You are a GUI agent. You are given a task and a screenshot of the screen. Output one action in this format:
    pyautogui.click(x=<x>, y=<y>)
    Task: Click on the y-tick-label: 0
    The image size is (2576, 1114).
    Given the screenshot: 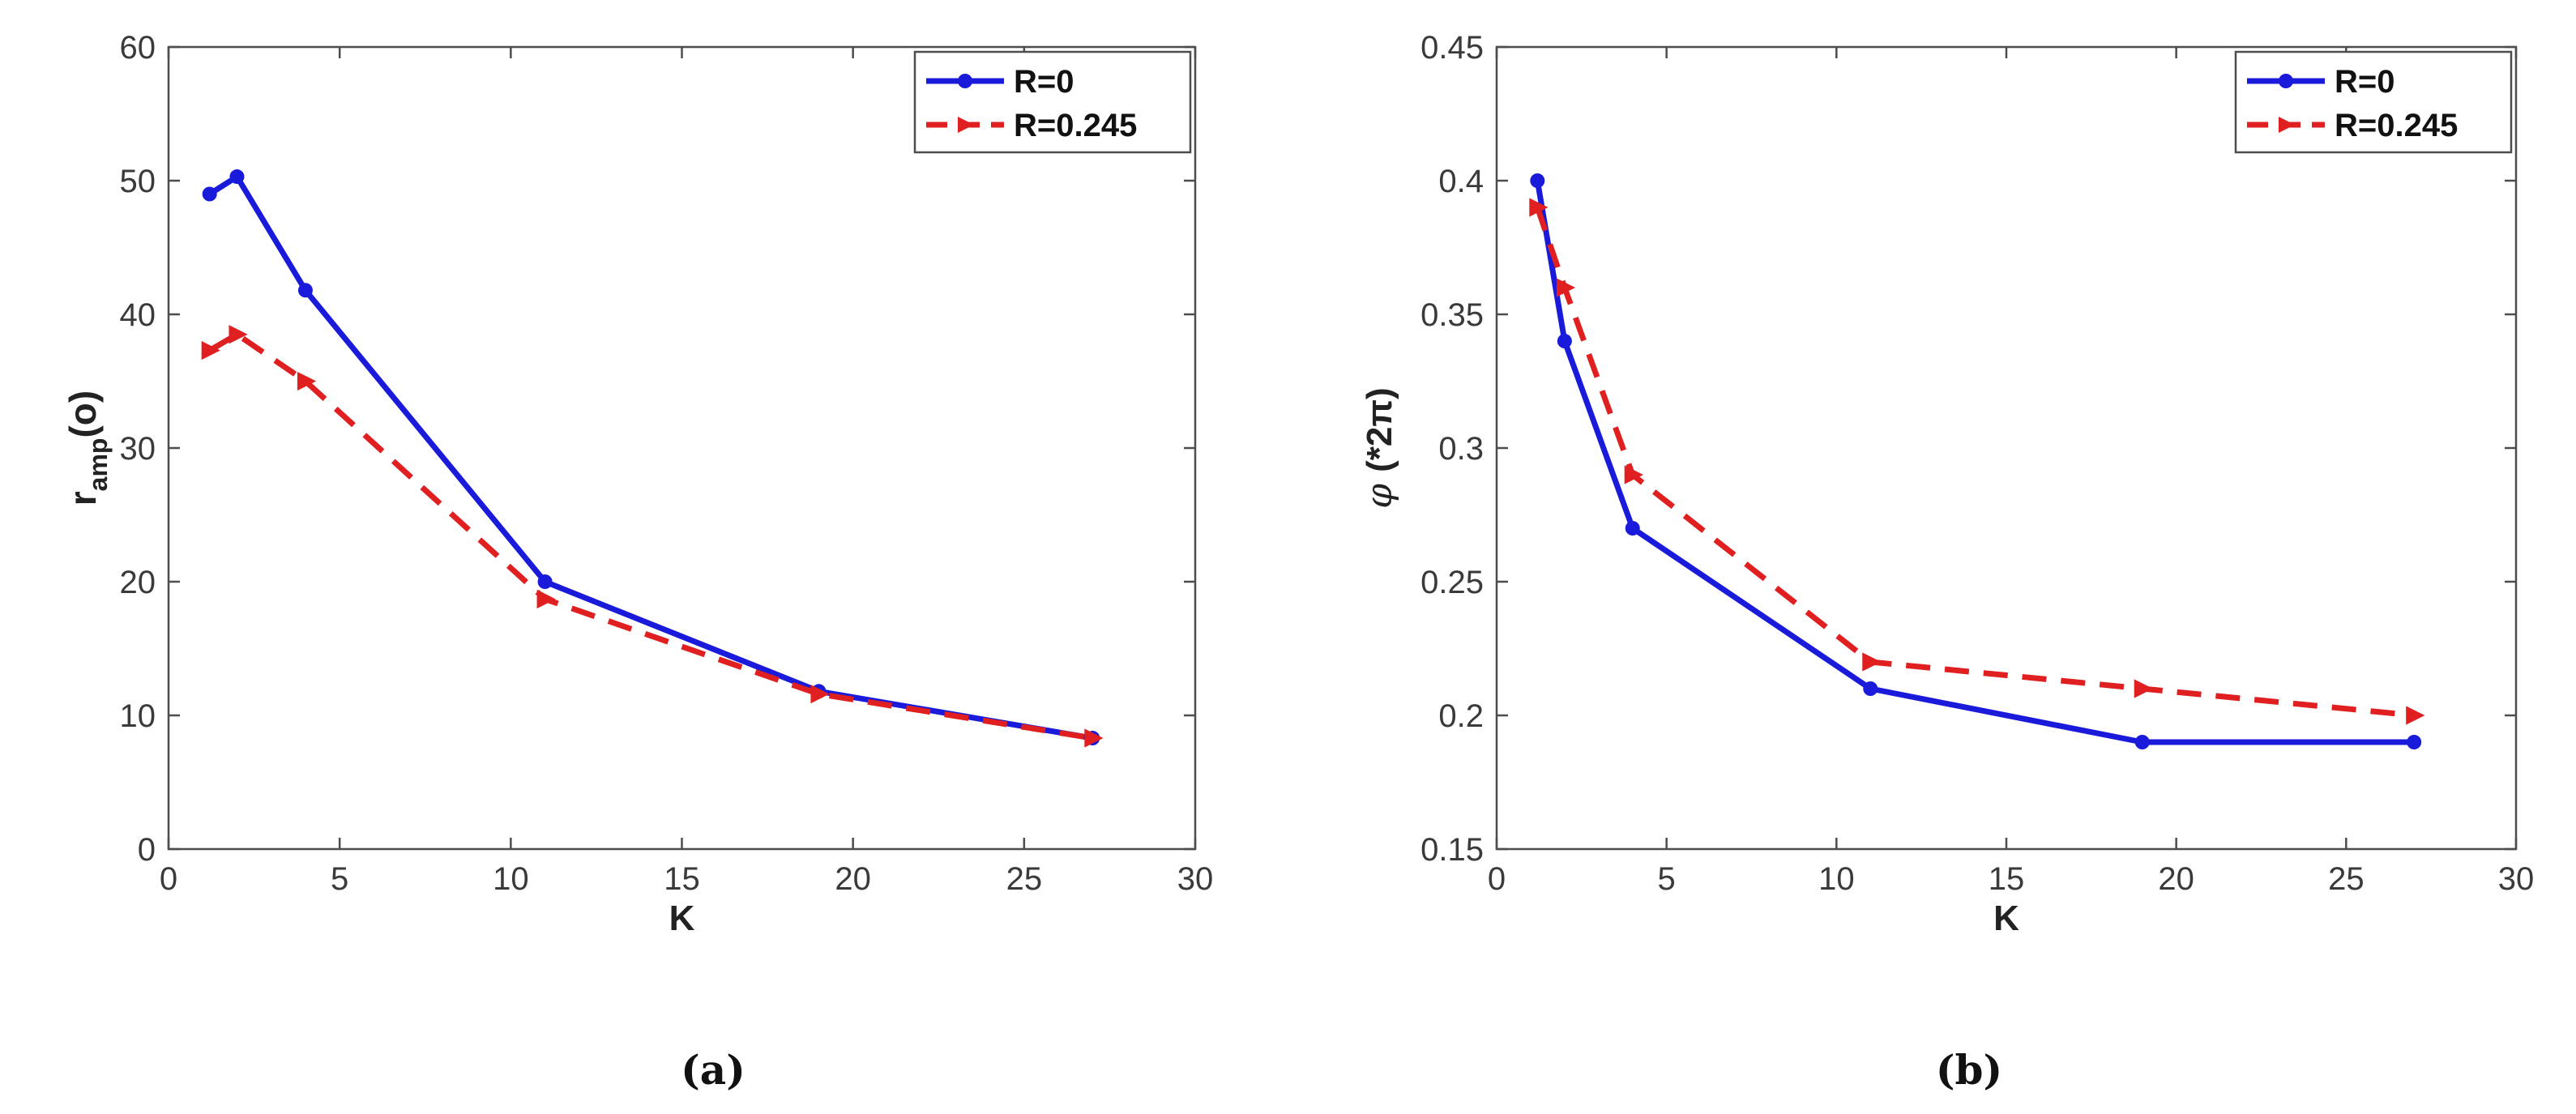 What is the action you would take?
    pyautogui.click(x=147, y=850)
    